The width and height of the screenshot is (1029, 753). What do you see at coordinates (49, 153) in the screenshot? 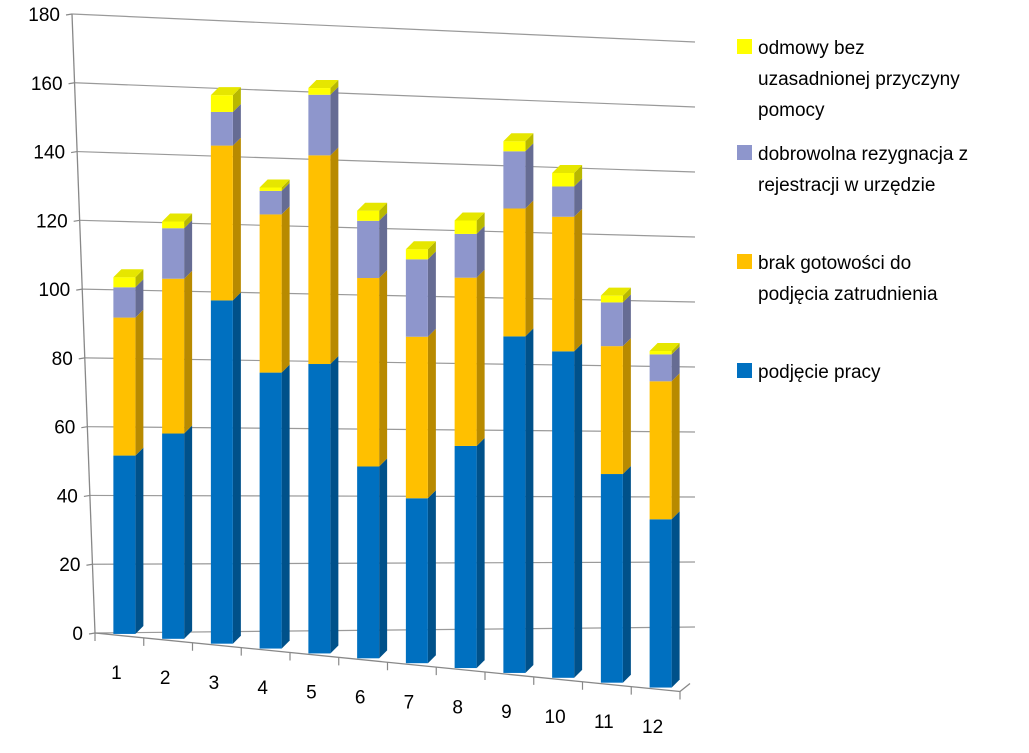
I see `y-tick-label: 140` at bounding box center [49, 153].